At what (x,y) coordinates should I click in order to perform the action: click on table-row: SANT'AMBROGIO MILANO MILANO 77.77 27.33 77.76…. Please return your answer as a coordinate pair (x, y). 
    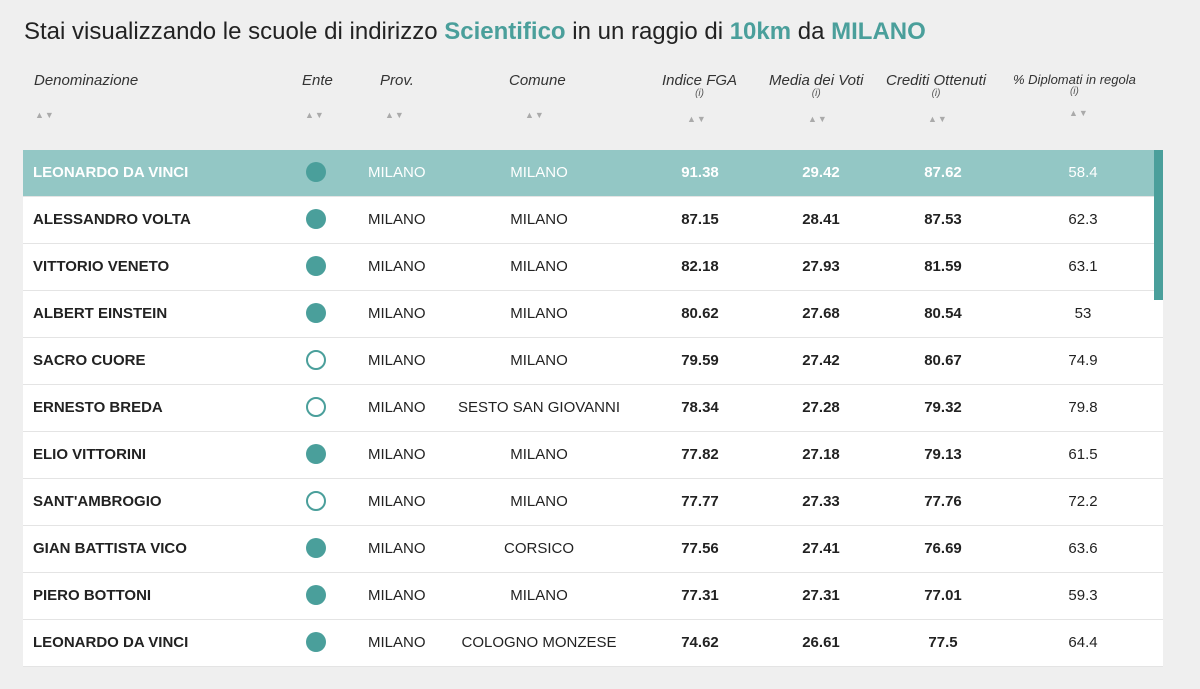
    Looking at the image, I should click on (593, 502).